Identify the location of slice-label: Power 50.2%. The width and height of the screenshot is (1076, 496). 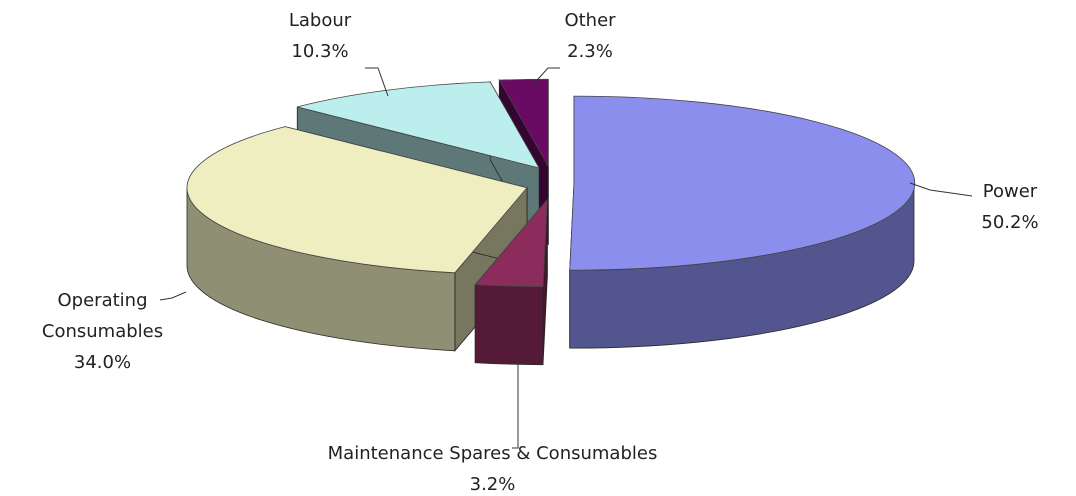
(1010, 207).